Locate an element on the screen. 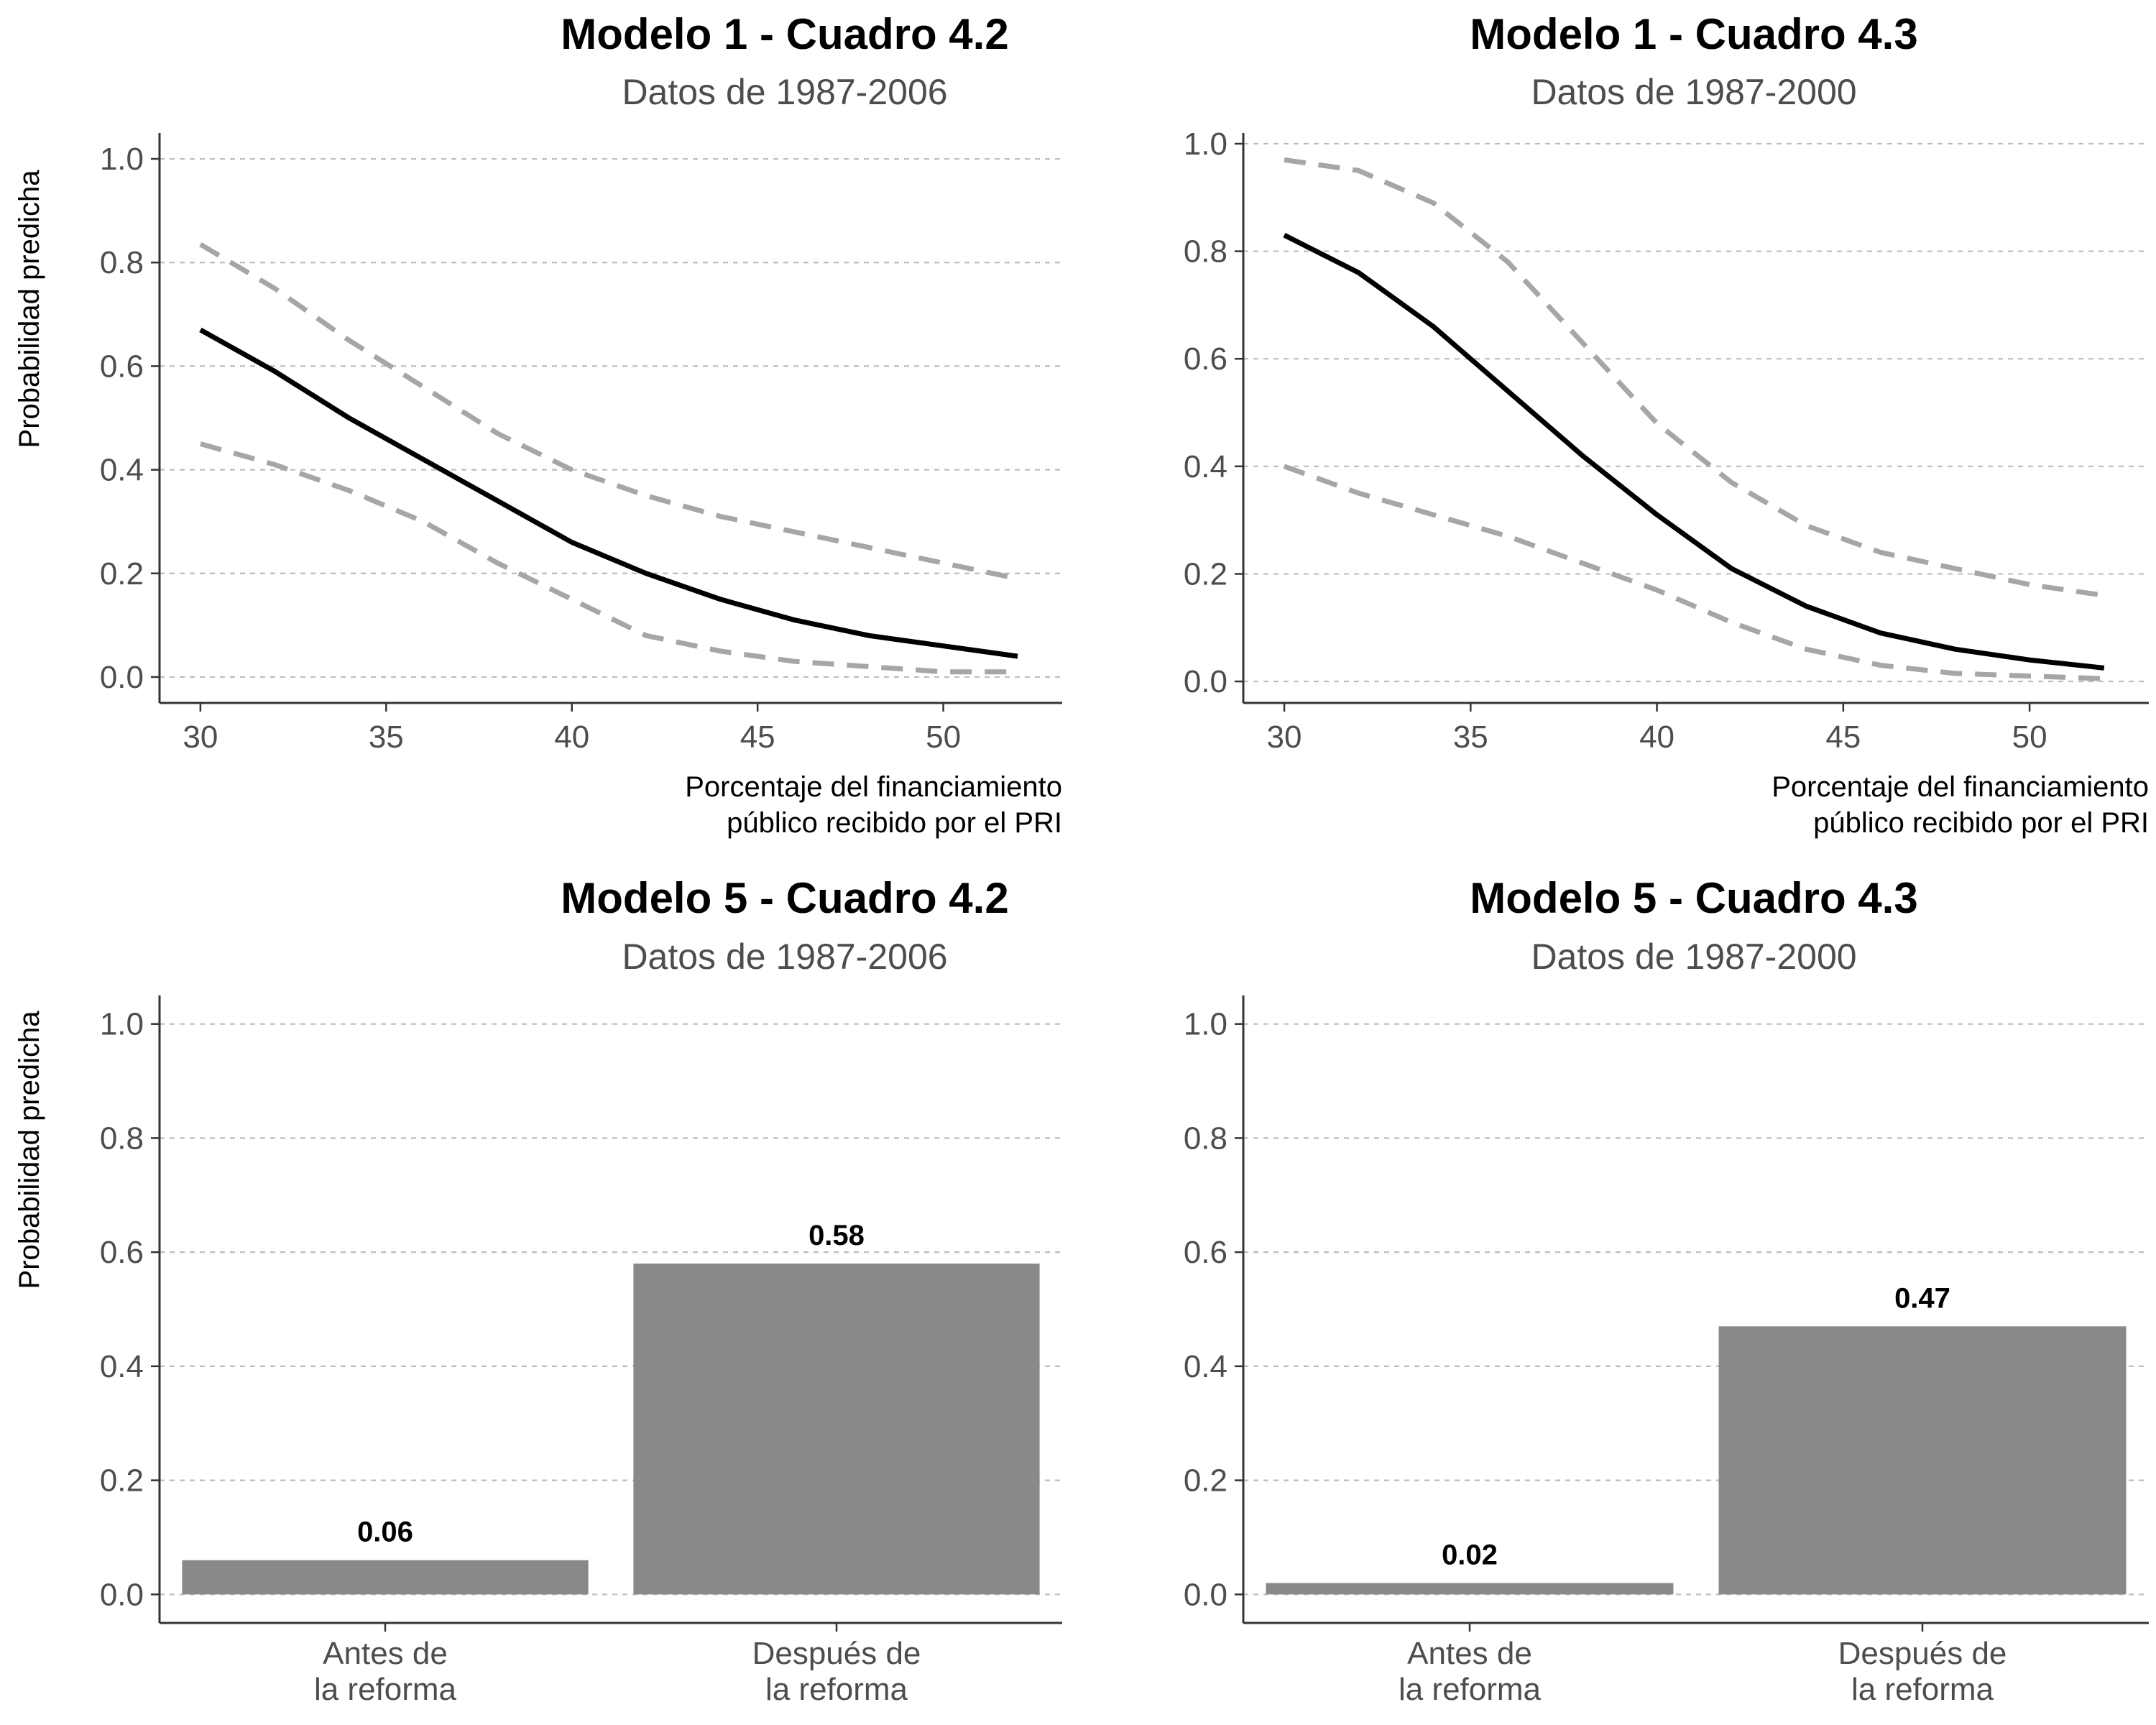 The width and height of the screenshot is (2156, 1725). panel-title: Modelo 1 - Cuadro 4.2 is located at coordinates (784, 34).